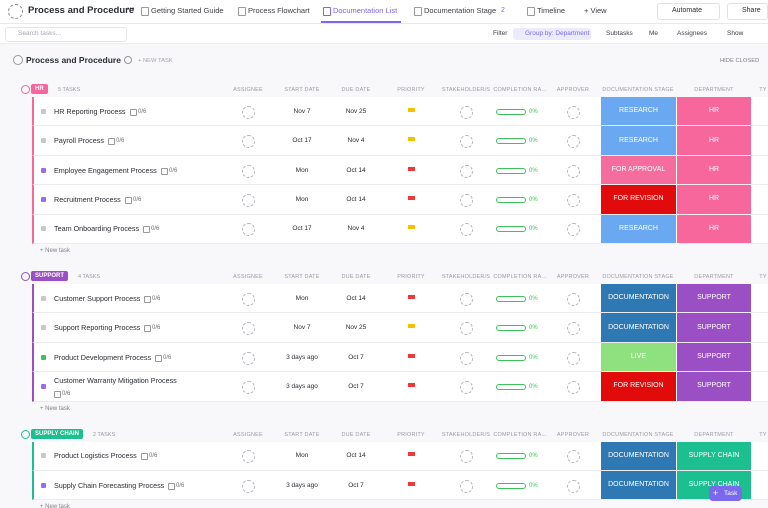 This screenshot has height=508, width=768. What do you see at coordinates (97, 328) in the screenshot?
I see `task-name: Support Reporting Process` at bounding box center [97, 328].